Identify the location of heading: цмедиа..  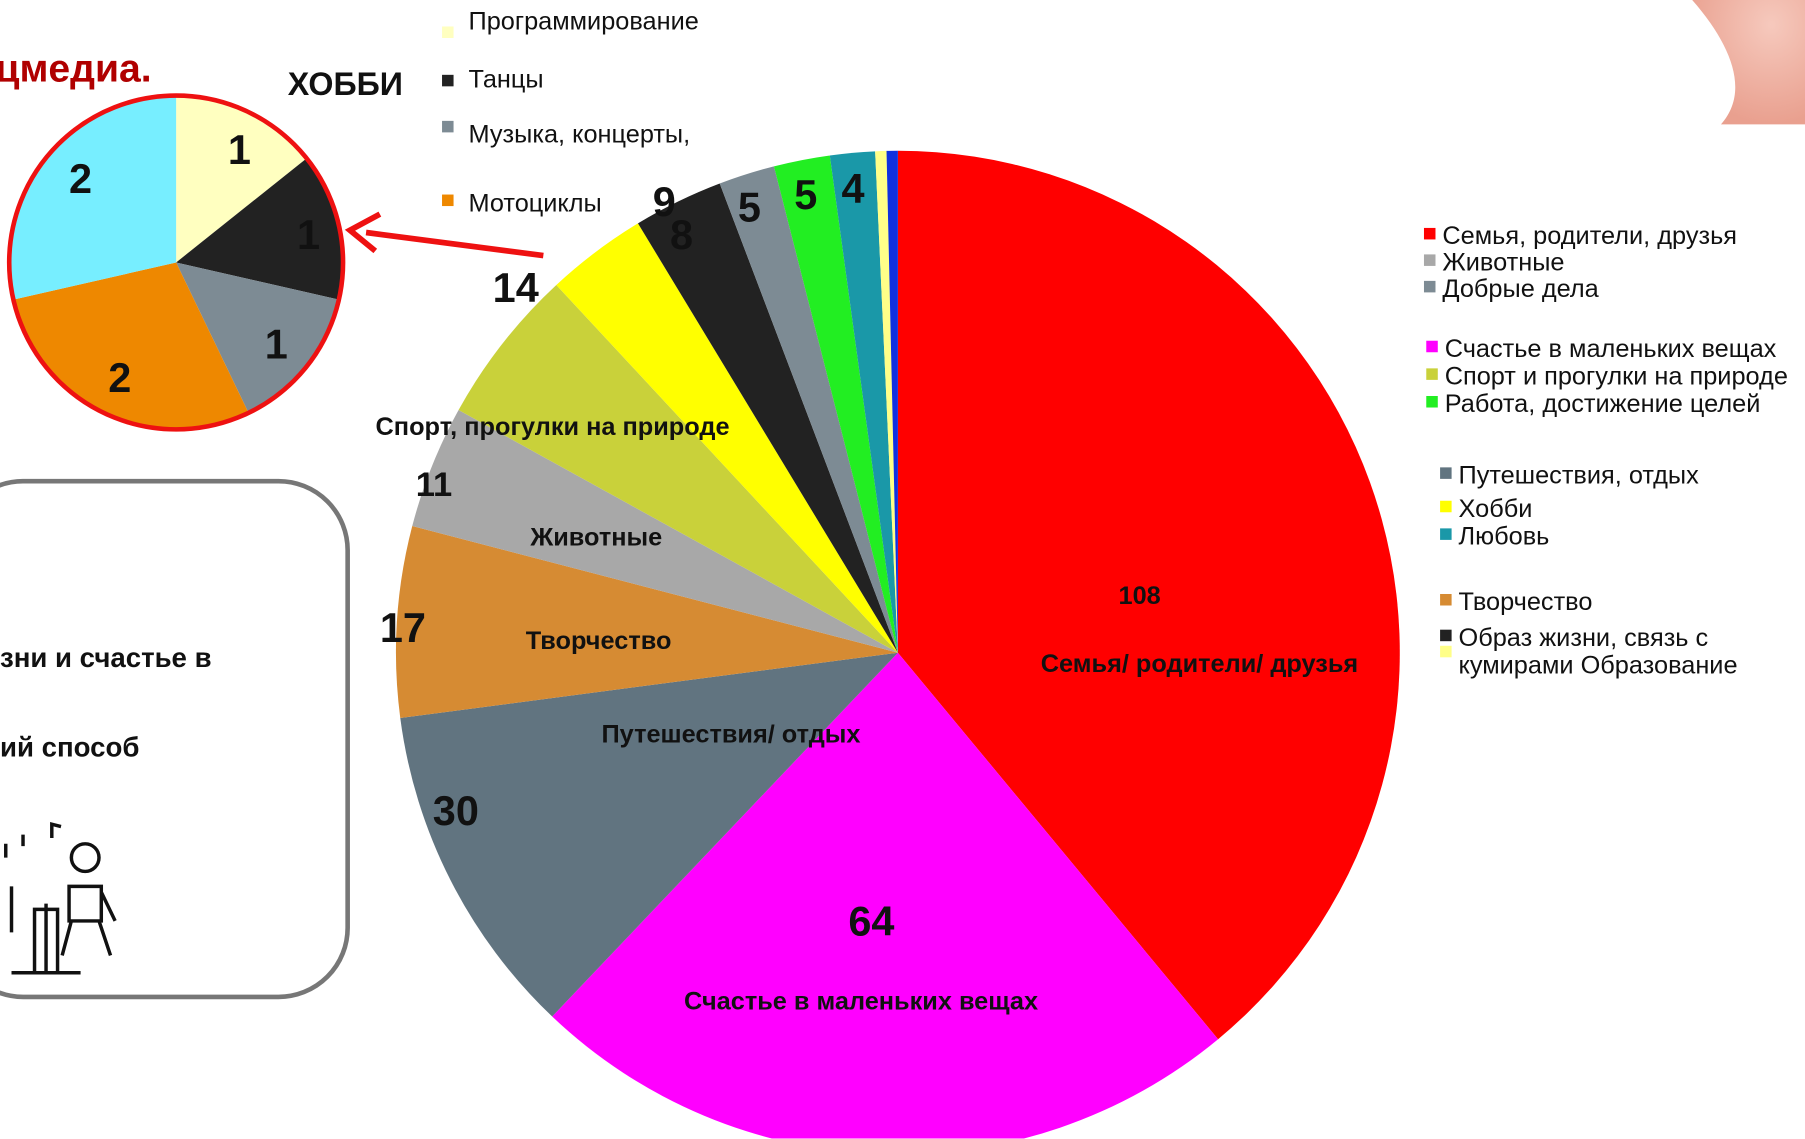
(76, 69).